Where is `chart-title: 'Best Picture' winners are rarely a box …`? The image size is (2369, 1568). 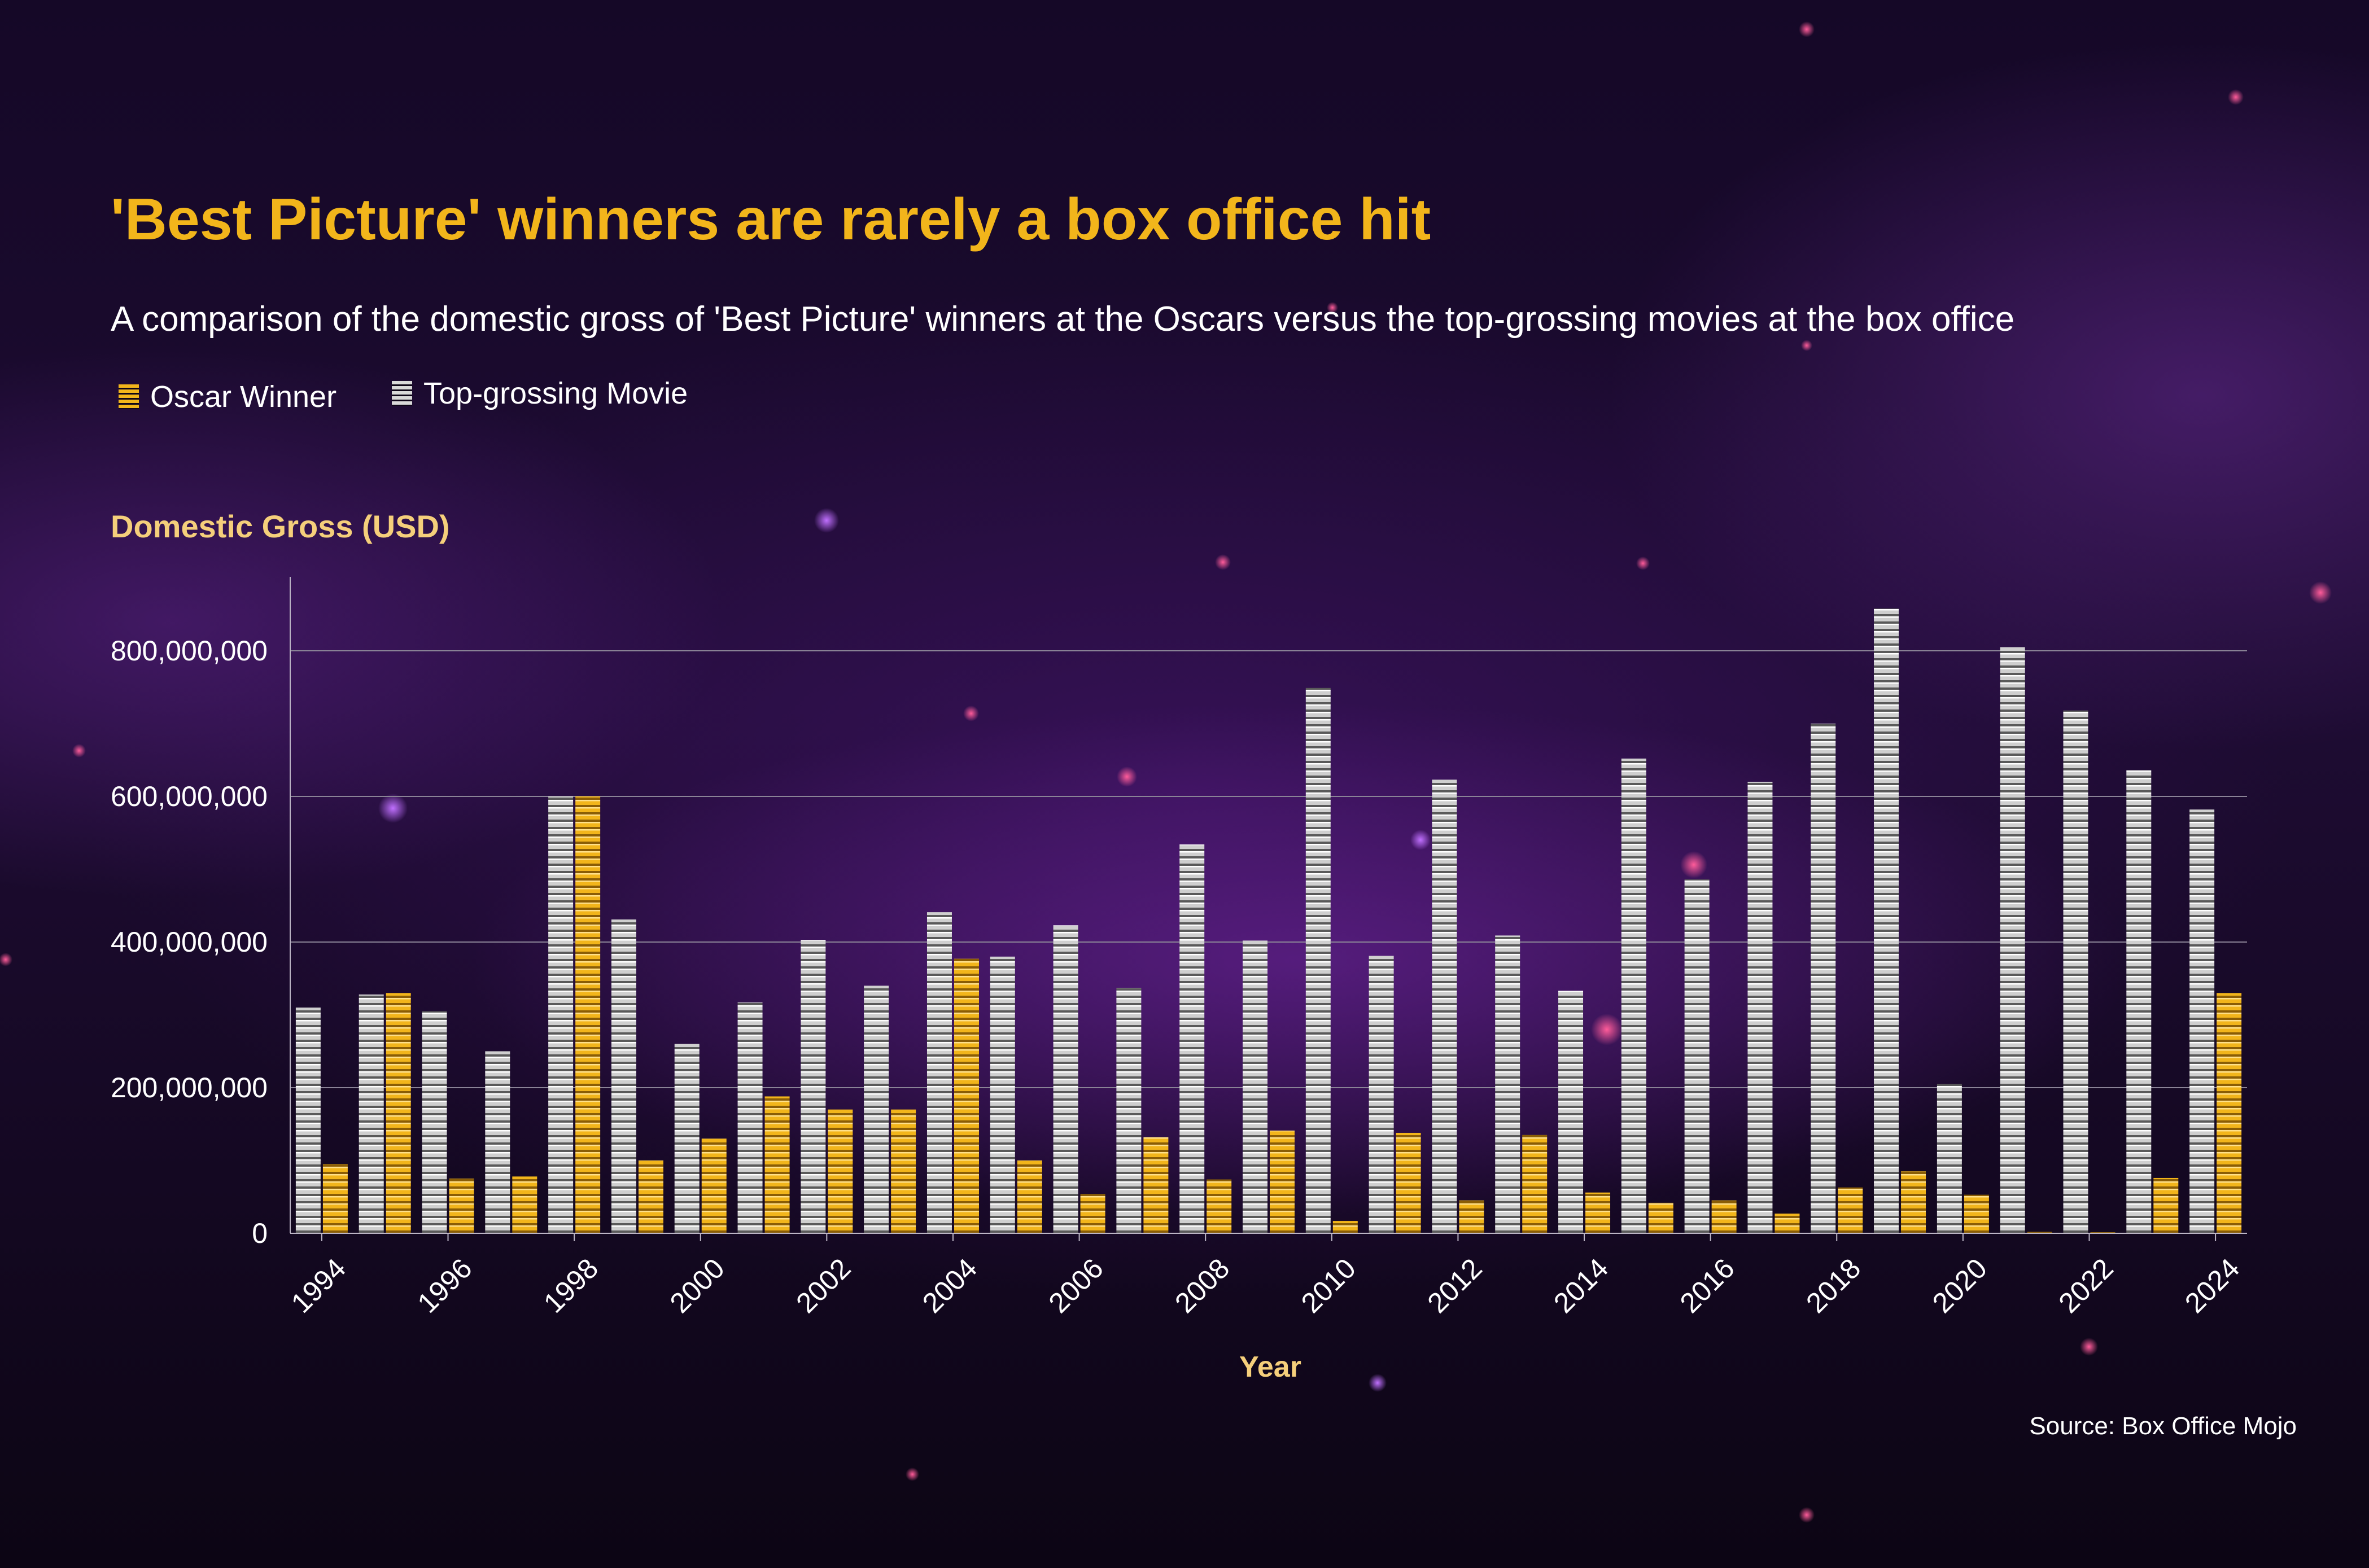 chart-title: 'Best Picture' winners are rarely a box … is located at coordinates (771, 219).